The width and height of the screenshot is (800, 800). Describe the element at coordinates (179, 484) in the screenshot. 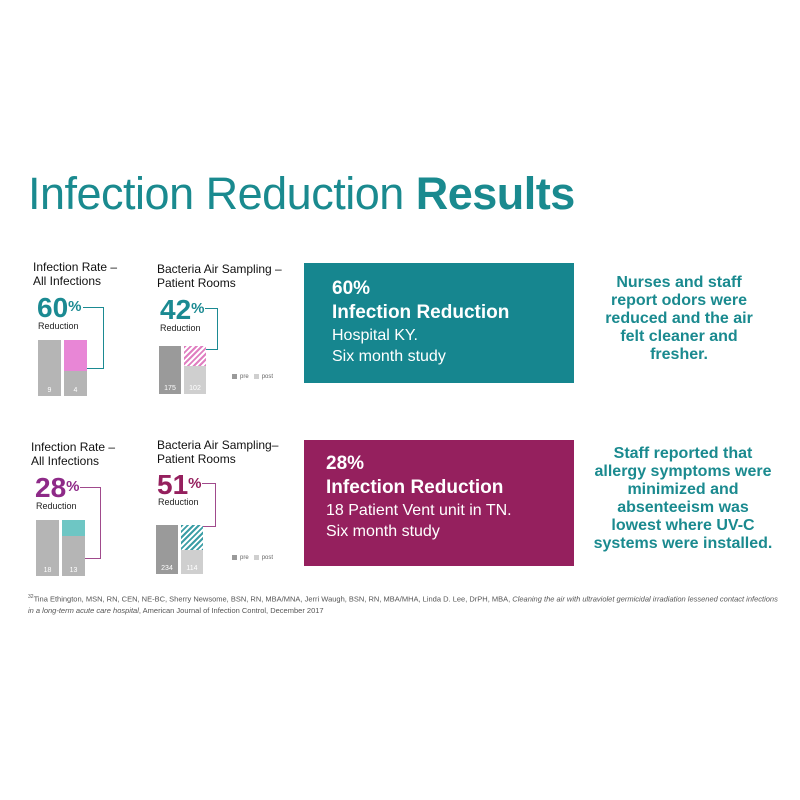

I see `chart-4-percent: 51%` at that location.